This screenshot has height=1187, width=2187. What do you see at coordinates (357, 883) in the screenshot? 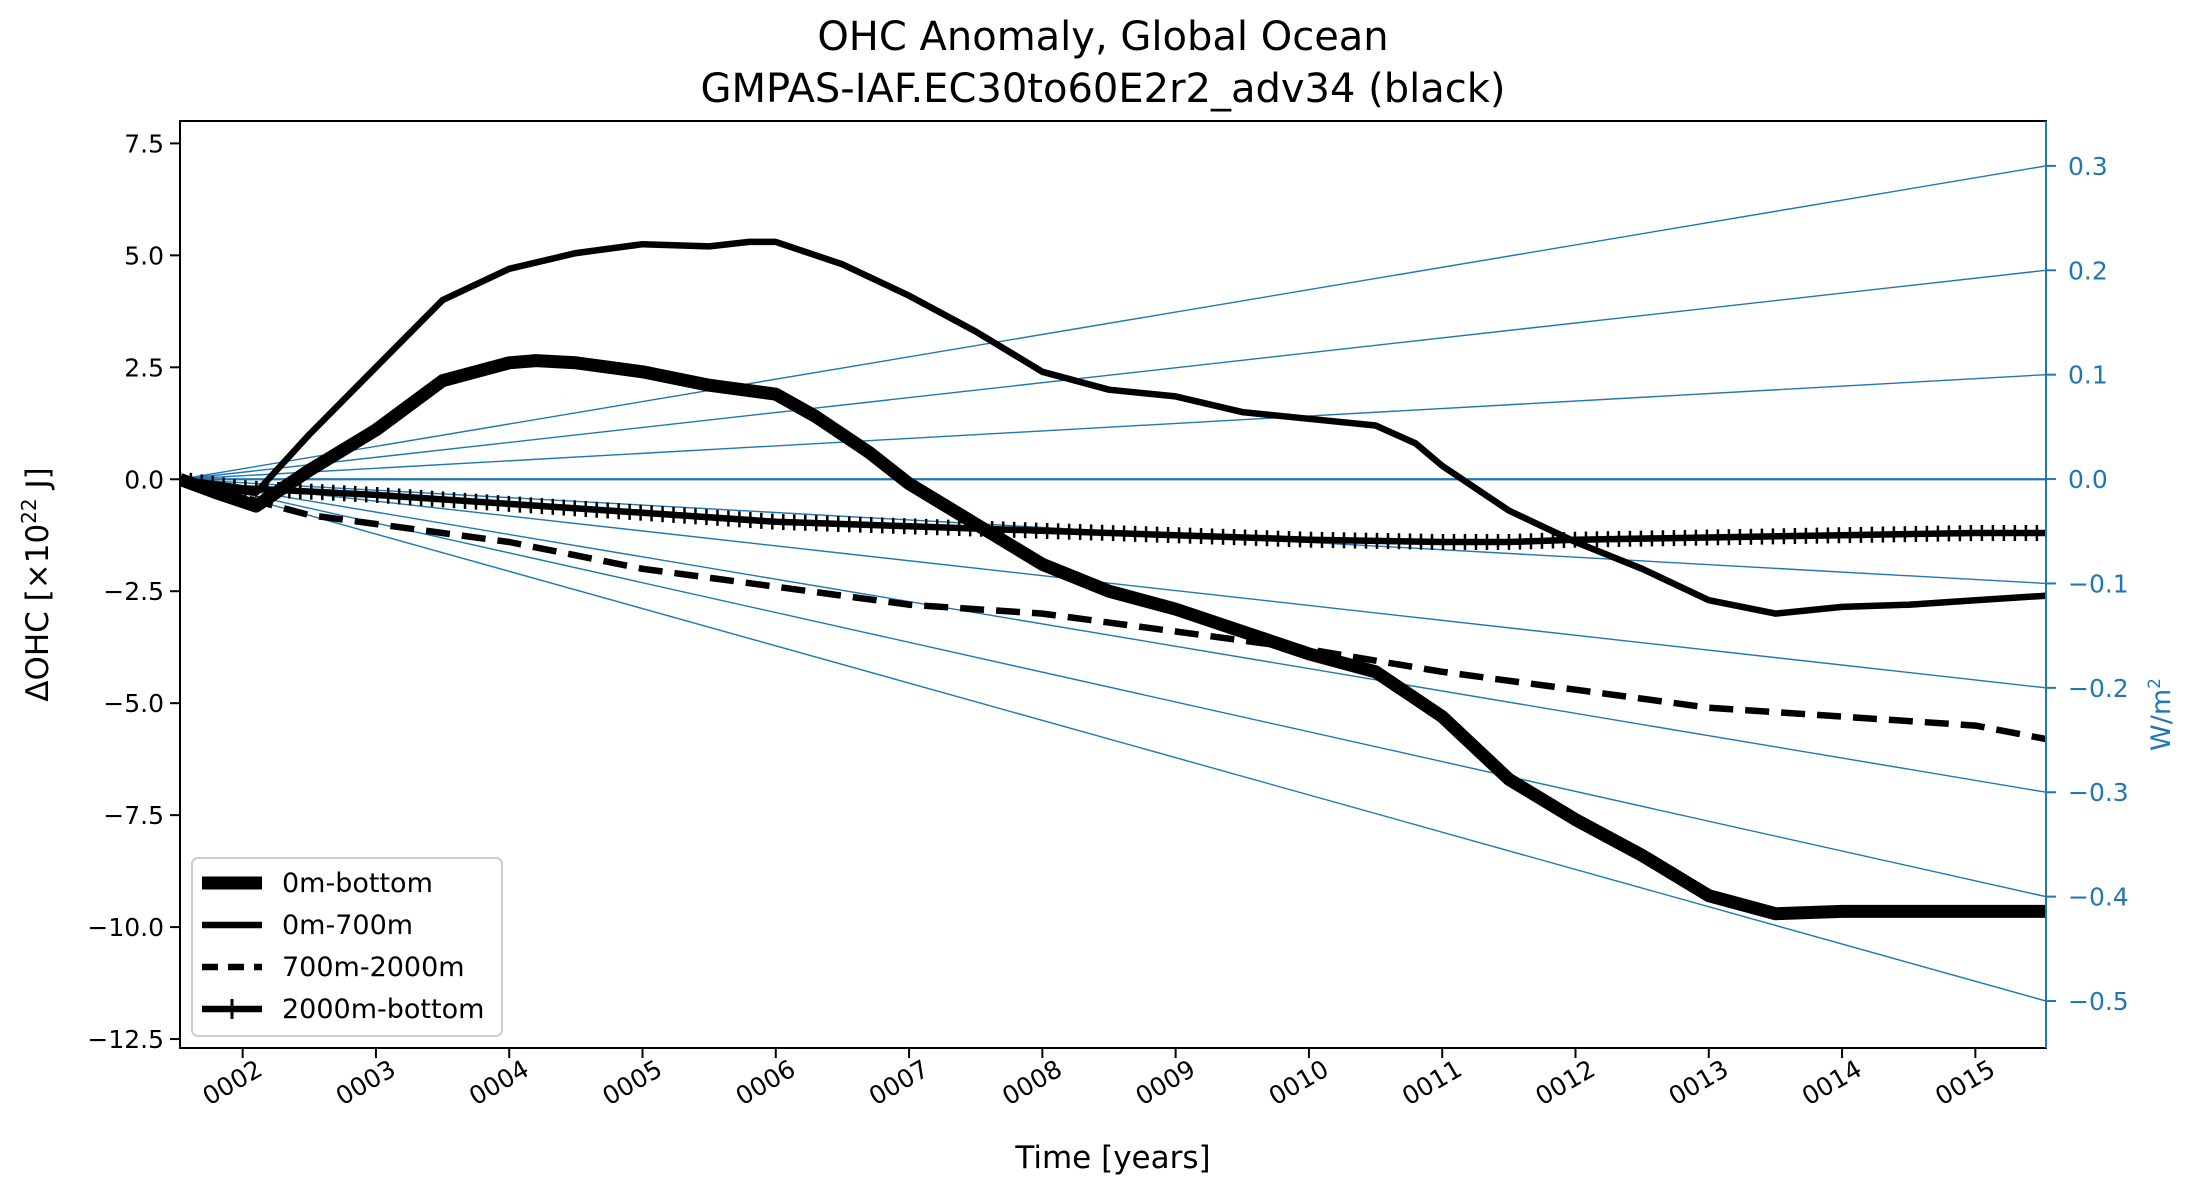
I see `legend-label: 0m-bottom` at bounding box center [357, 883].